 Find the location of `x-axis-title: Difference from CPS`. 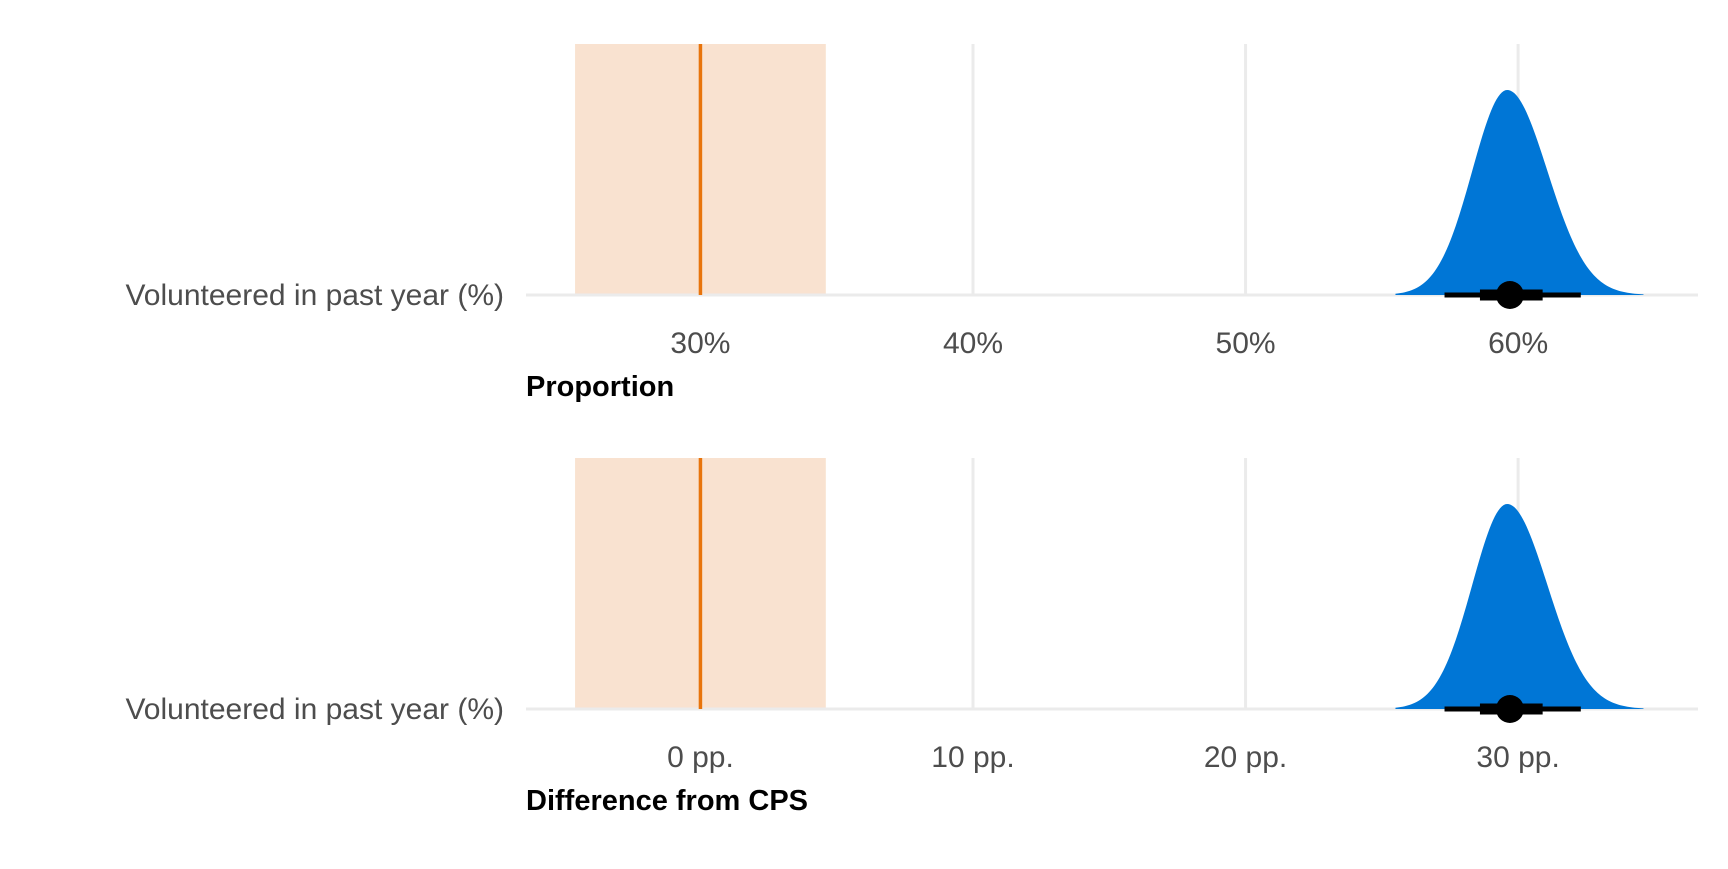

x-axis-title: Difference from CPS is located at coordinates (667, 801).